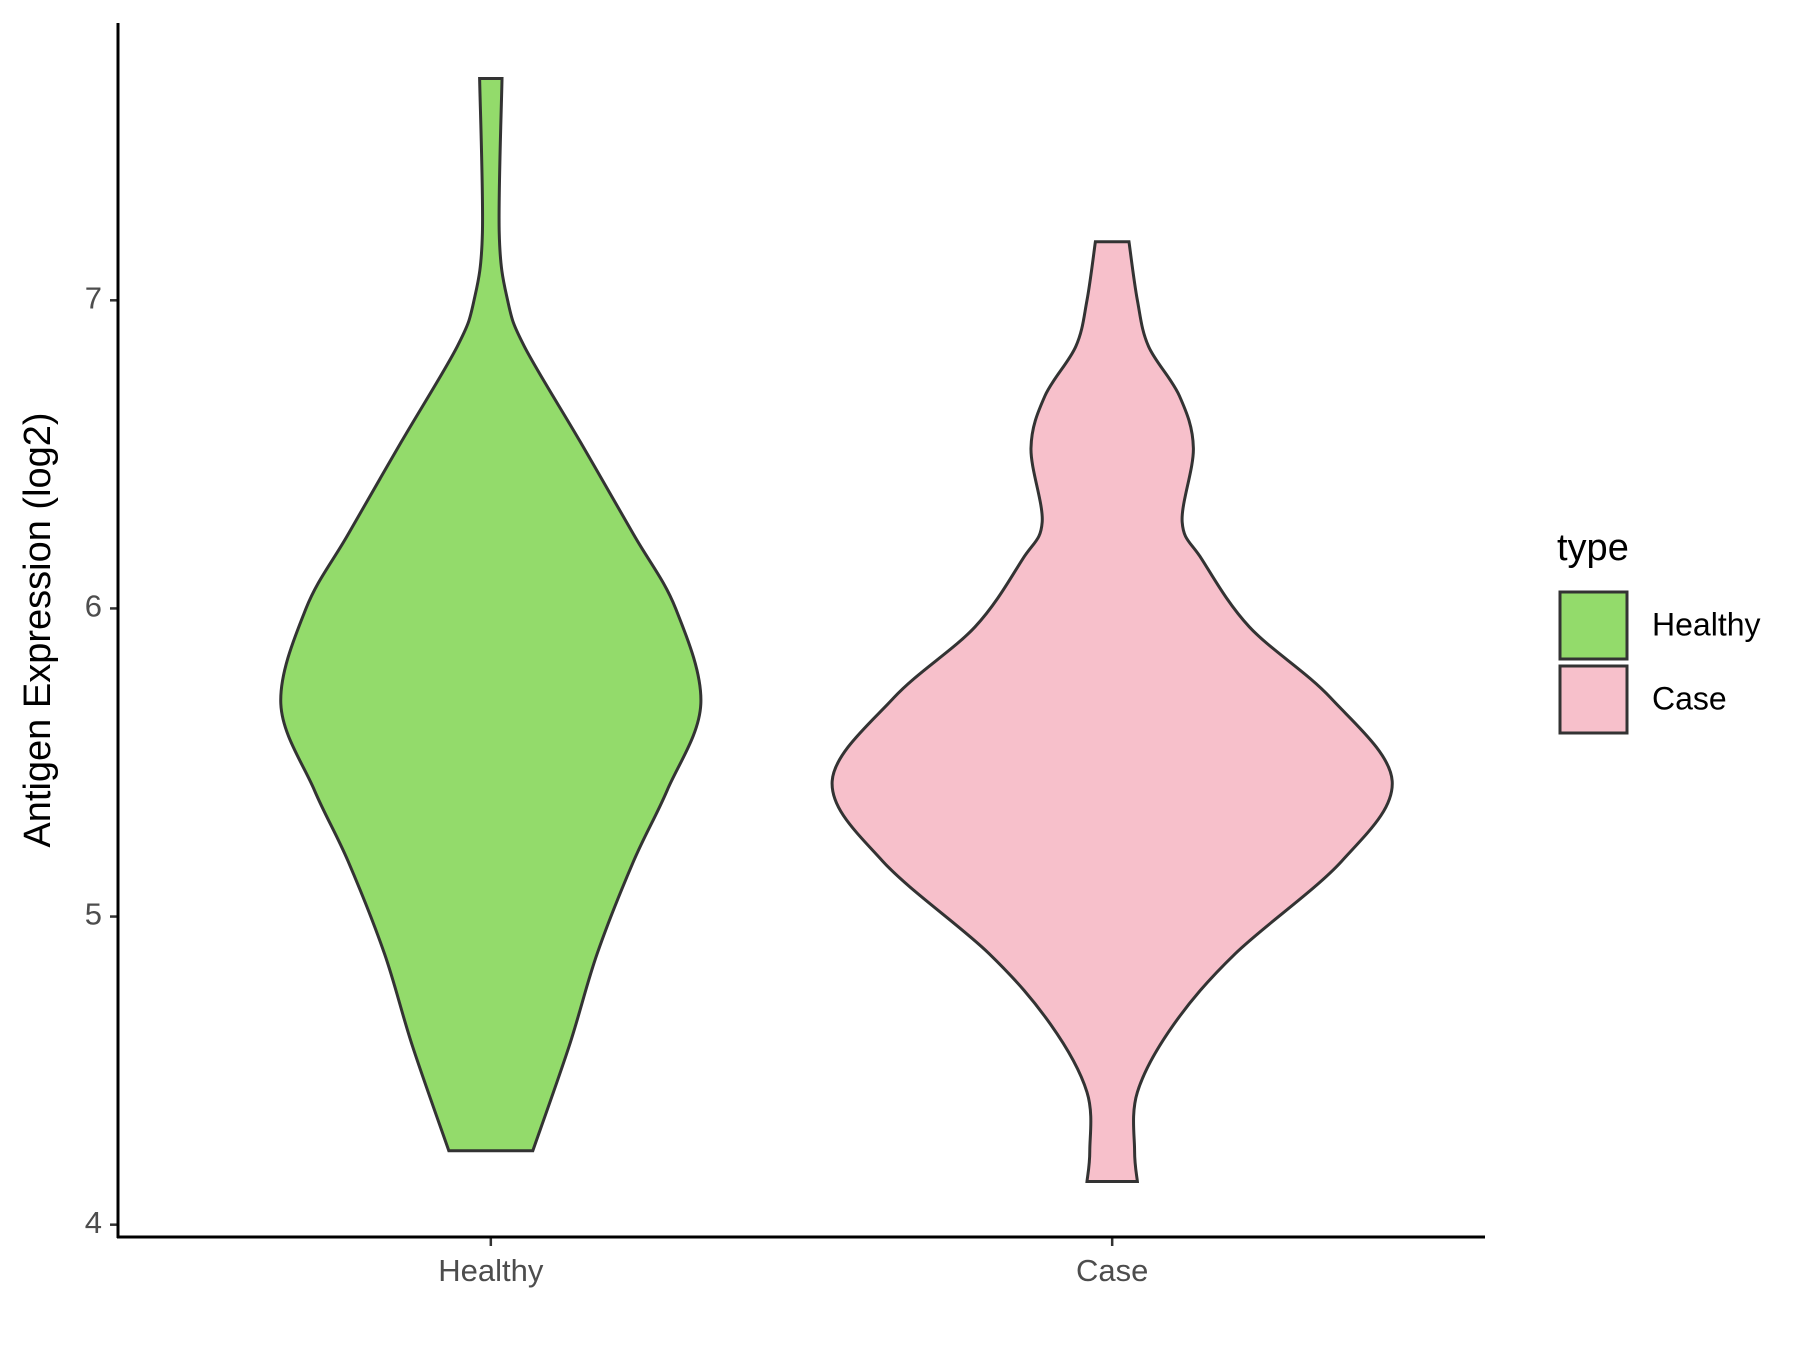  I want to click on y-tick-label: 5, so click(93, 914).